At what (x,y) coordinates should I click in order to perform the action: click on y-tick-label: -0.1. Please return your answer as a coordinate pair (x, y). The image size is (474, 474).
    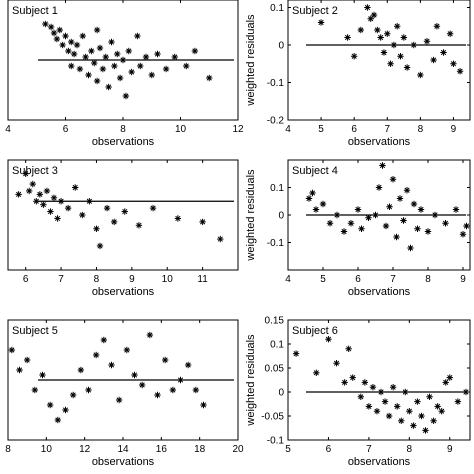
    Looking at the image, I should click on (276, 243).